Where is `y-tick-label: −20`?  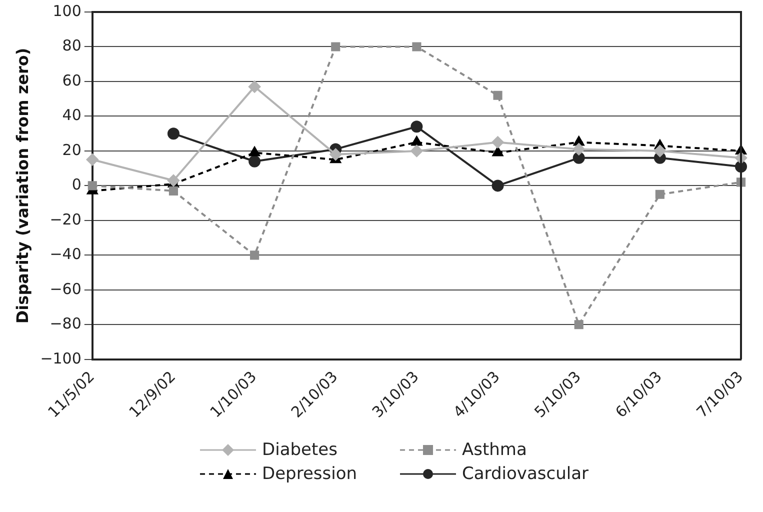
y-tick-label: −20 is located at coordinates (66, 219).